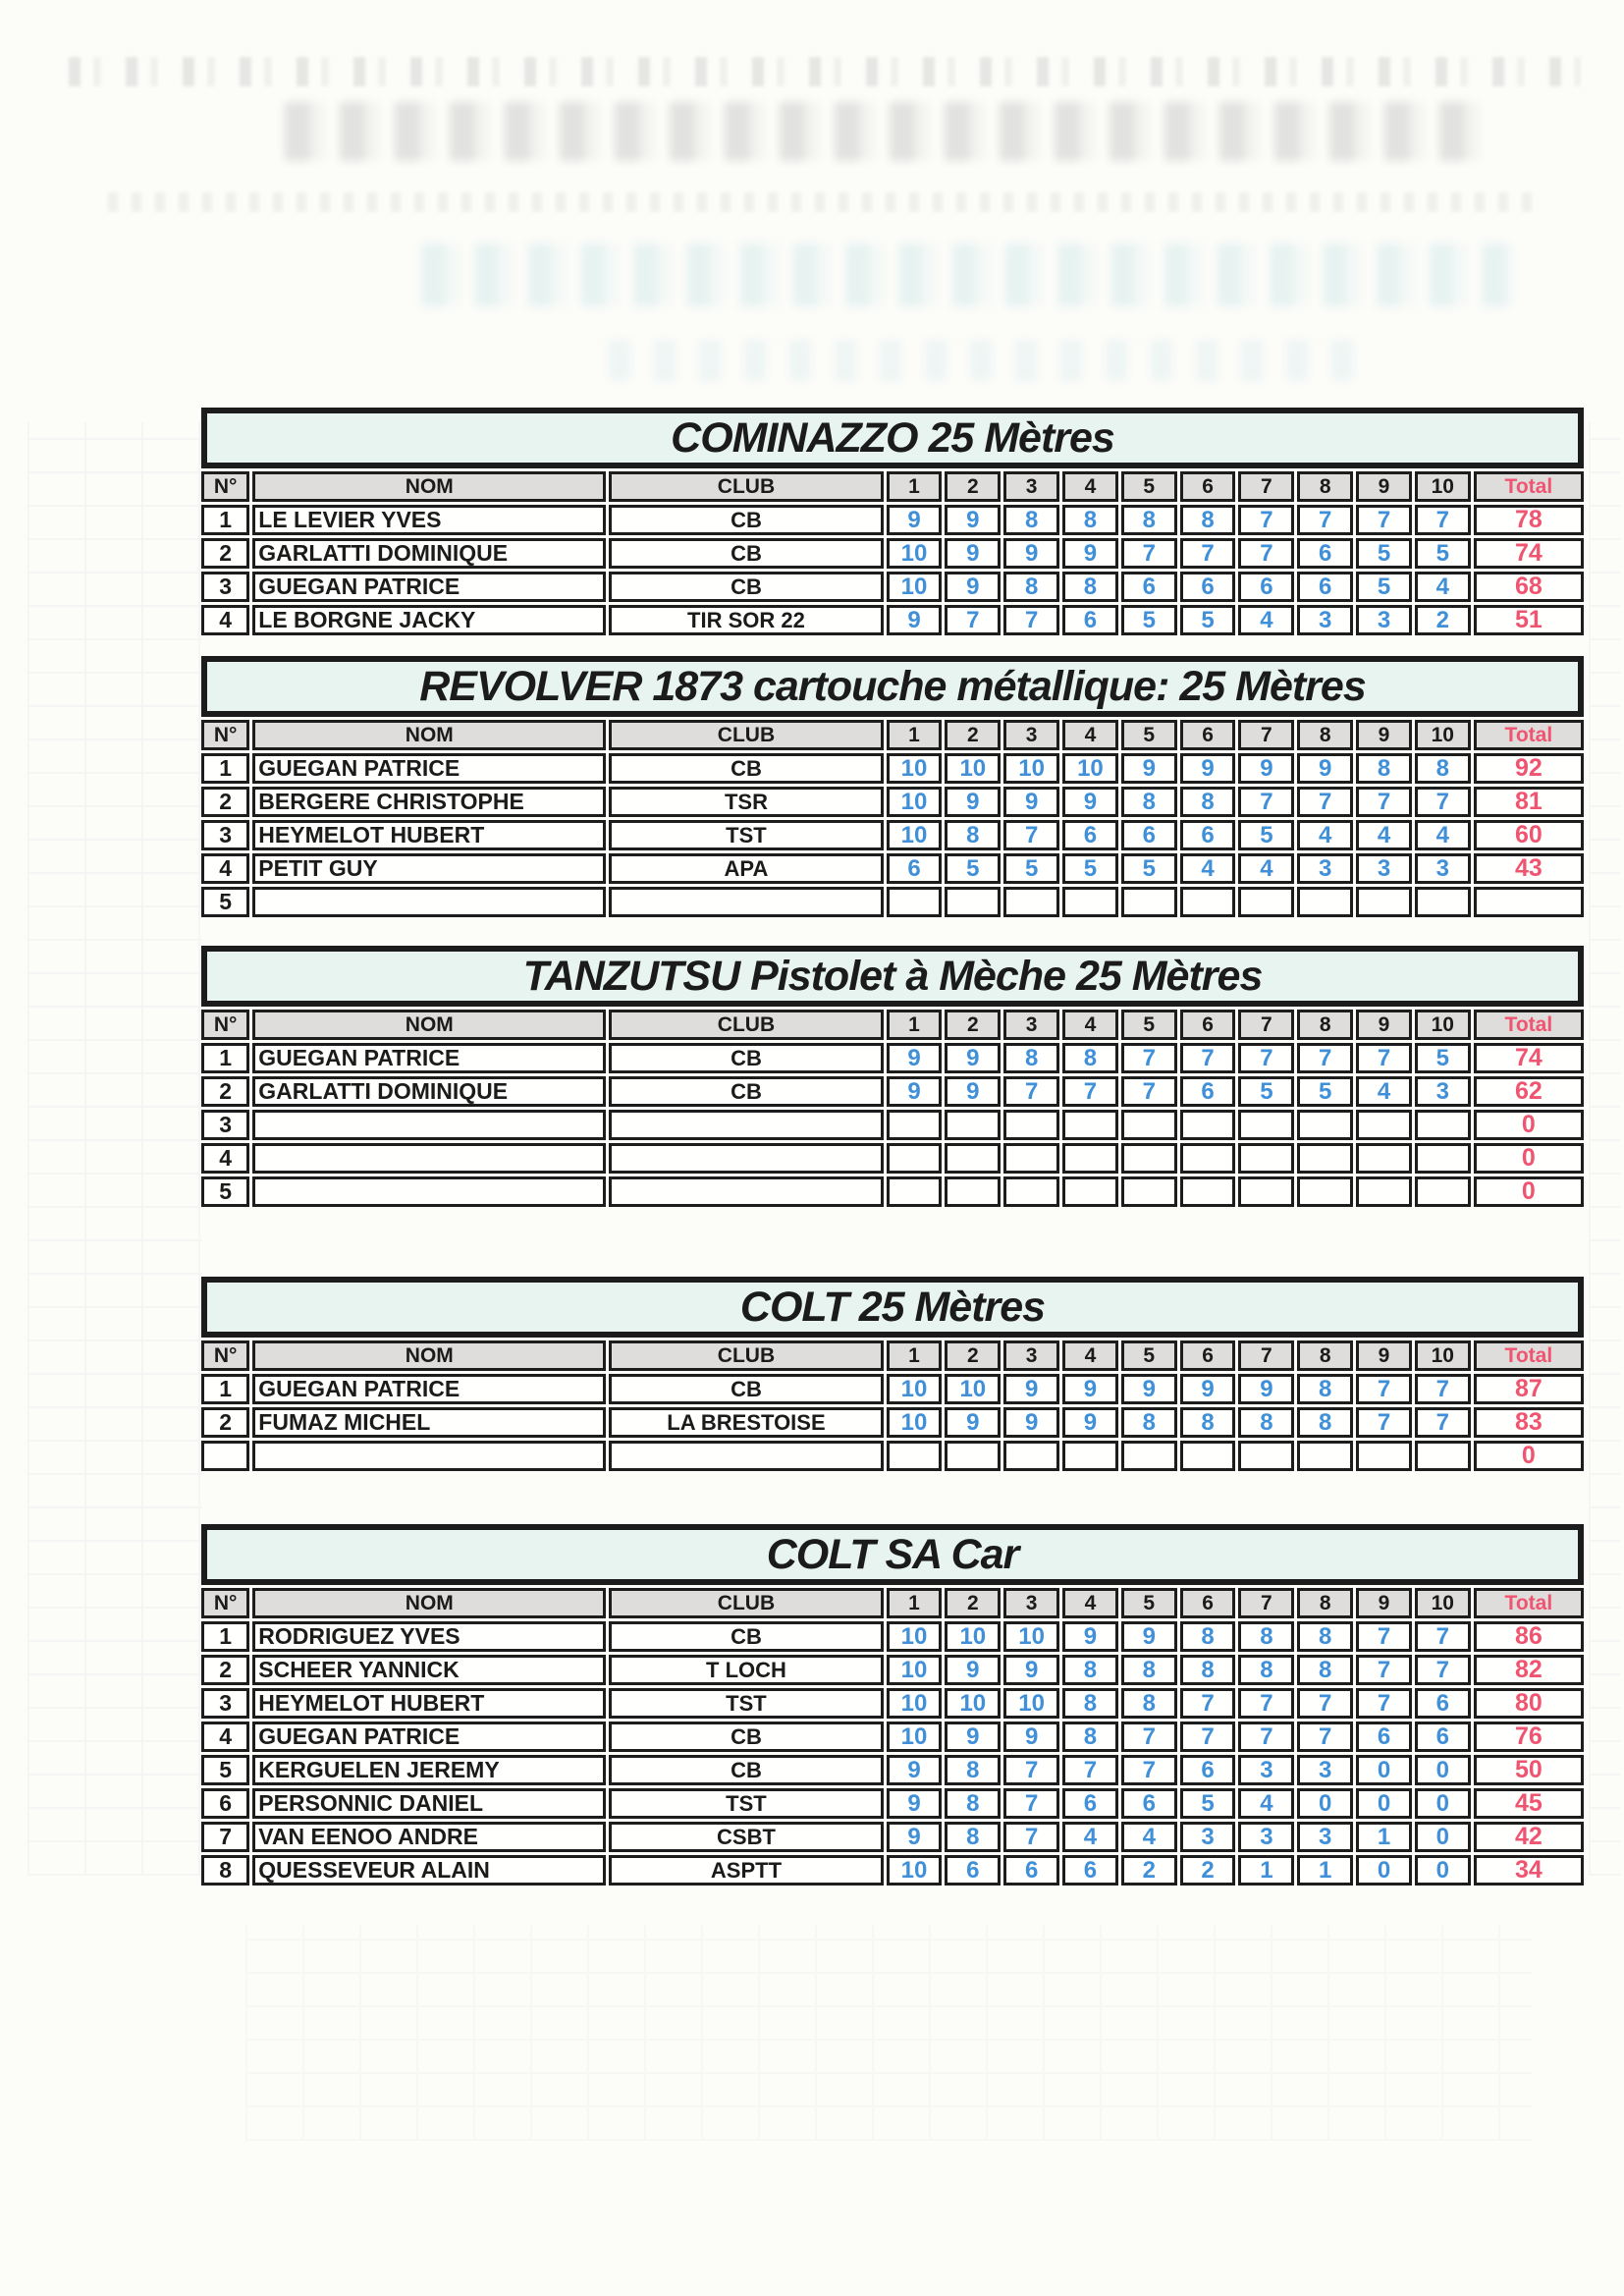 The width and height of the screenshot is (1624, 2296). I want to click on shooter-name-cell: HEYMELOT HUBERT, so click(429, 1703).